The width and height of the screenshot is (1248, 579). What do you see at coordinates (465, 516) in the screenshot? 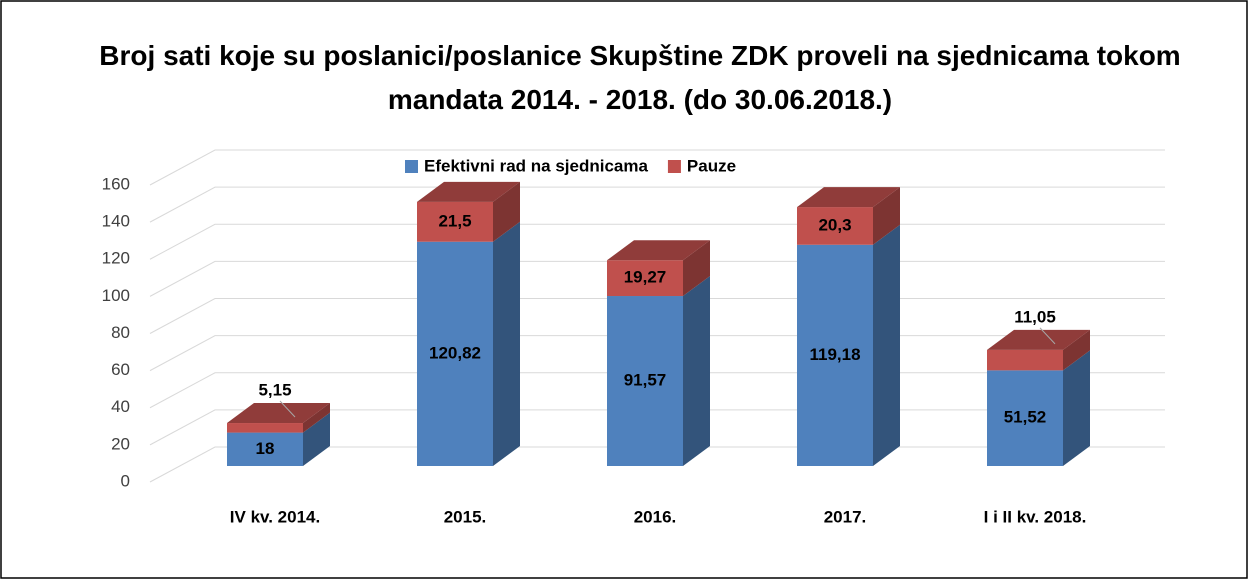
I see `x-tick-label: 2015.` at bounding box center [465, 516].